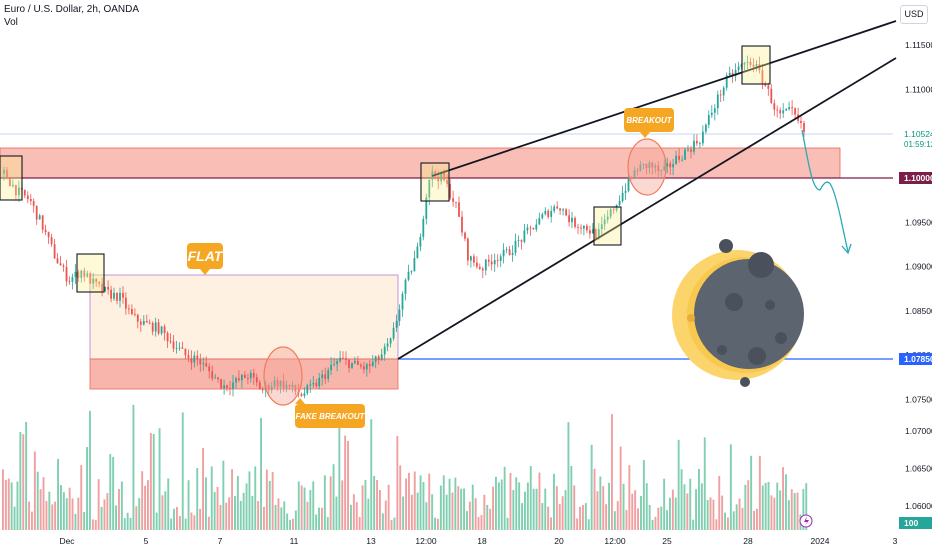 This screenshot has width=932, height=550. I want to click on price-tag-bg, so click(915, 523).